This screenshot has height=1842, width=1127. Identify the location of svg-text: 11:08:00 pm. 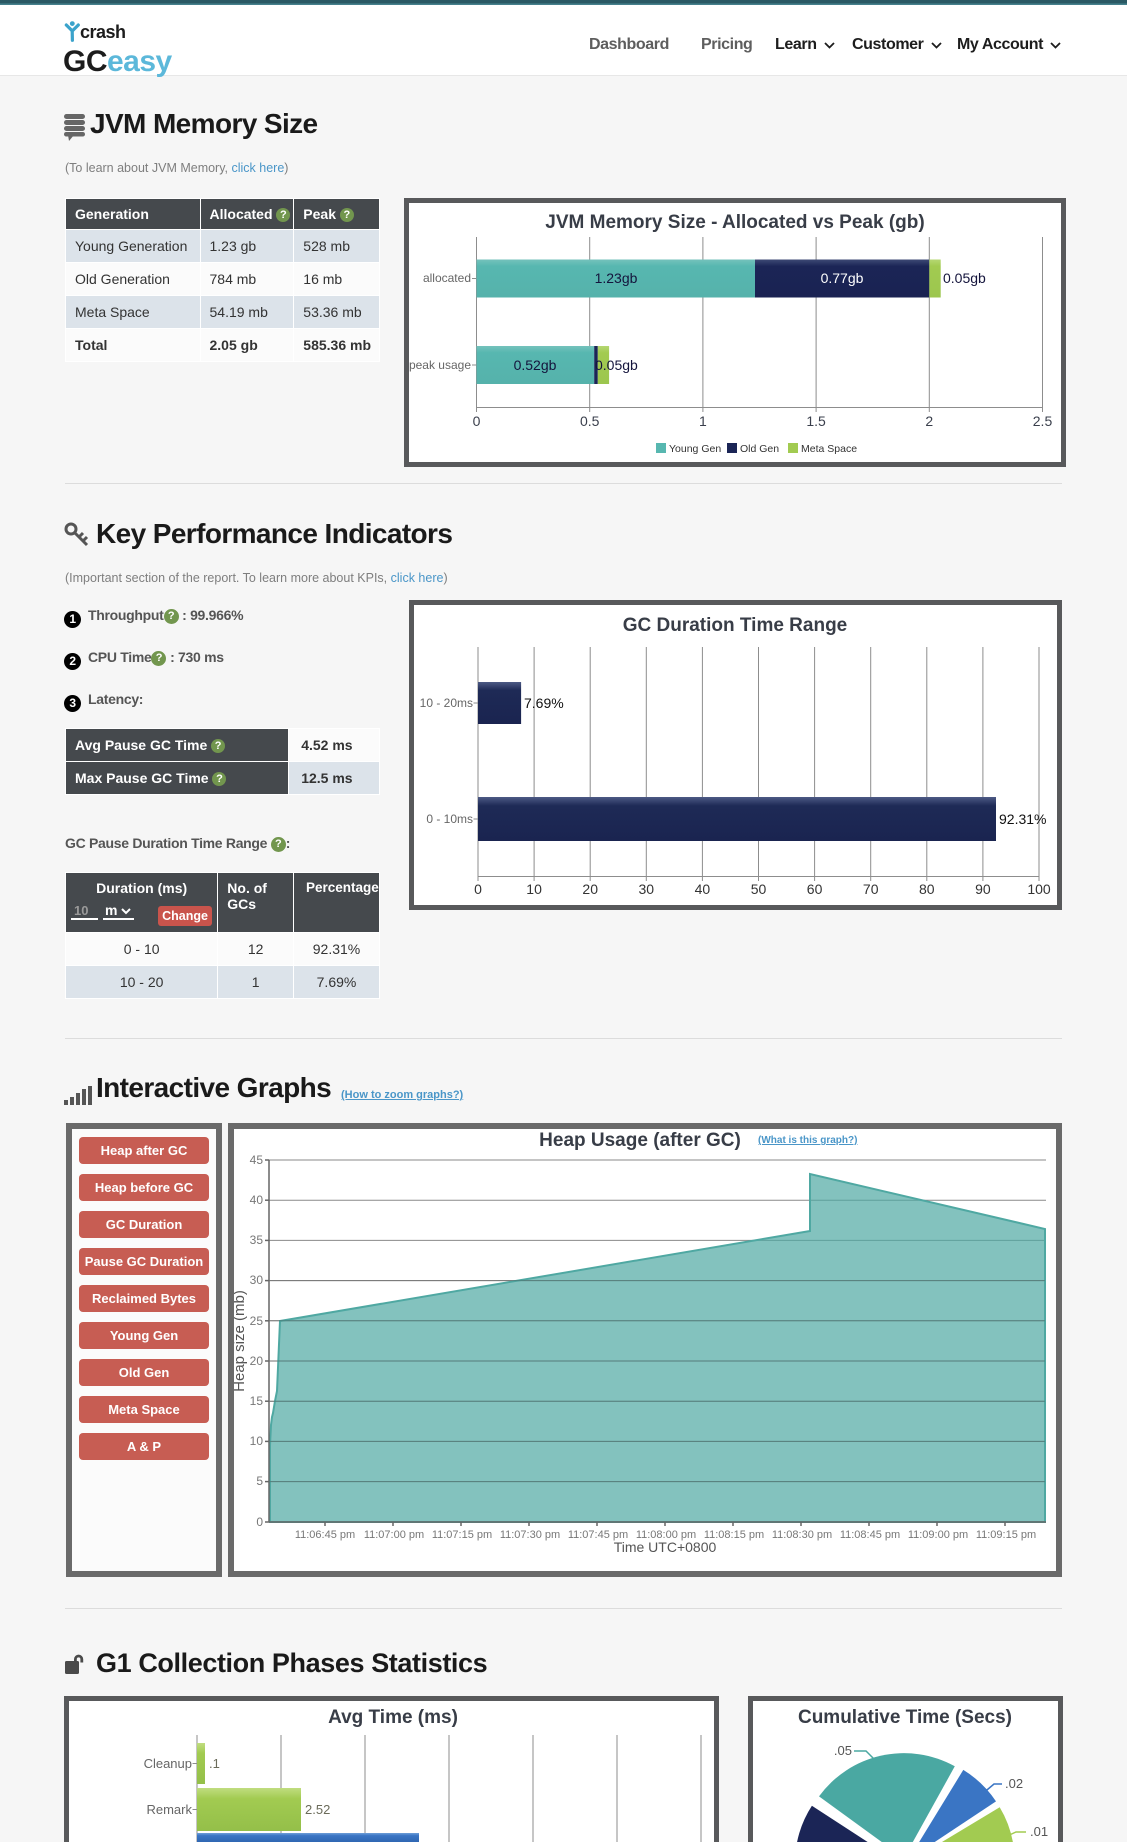
(666, 1535).